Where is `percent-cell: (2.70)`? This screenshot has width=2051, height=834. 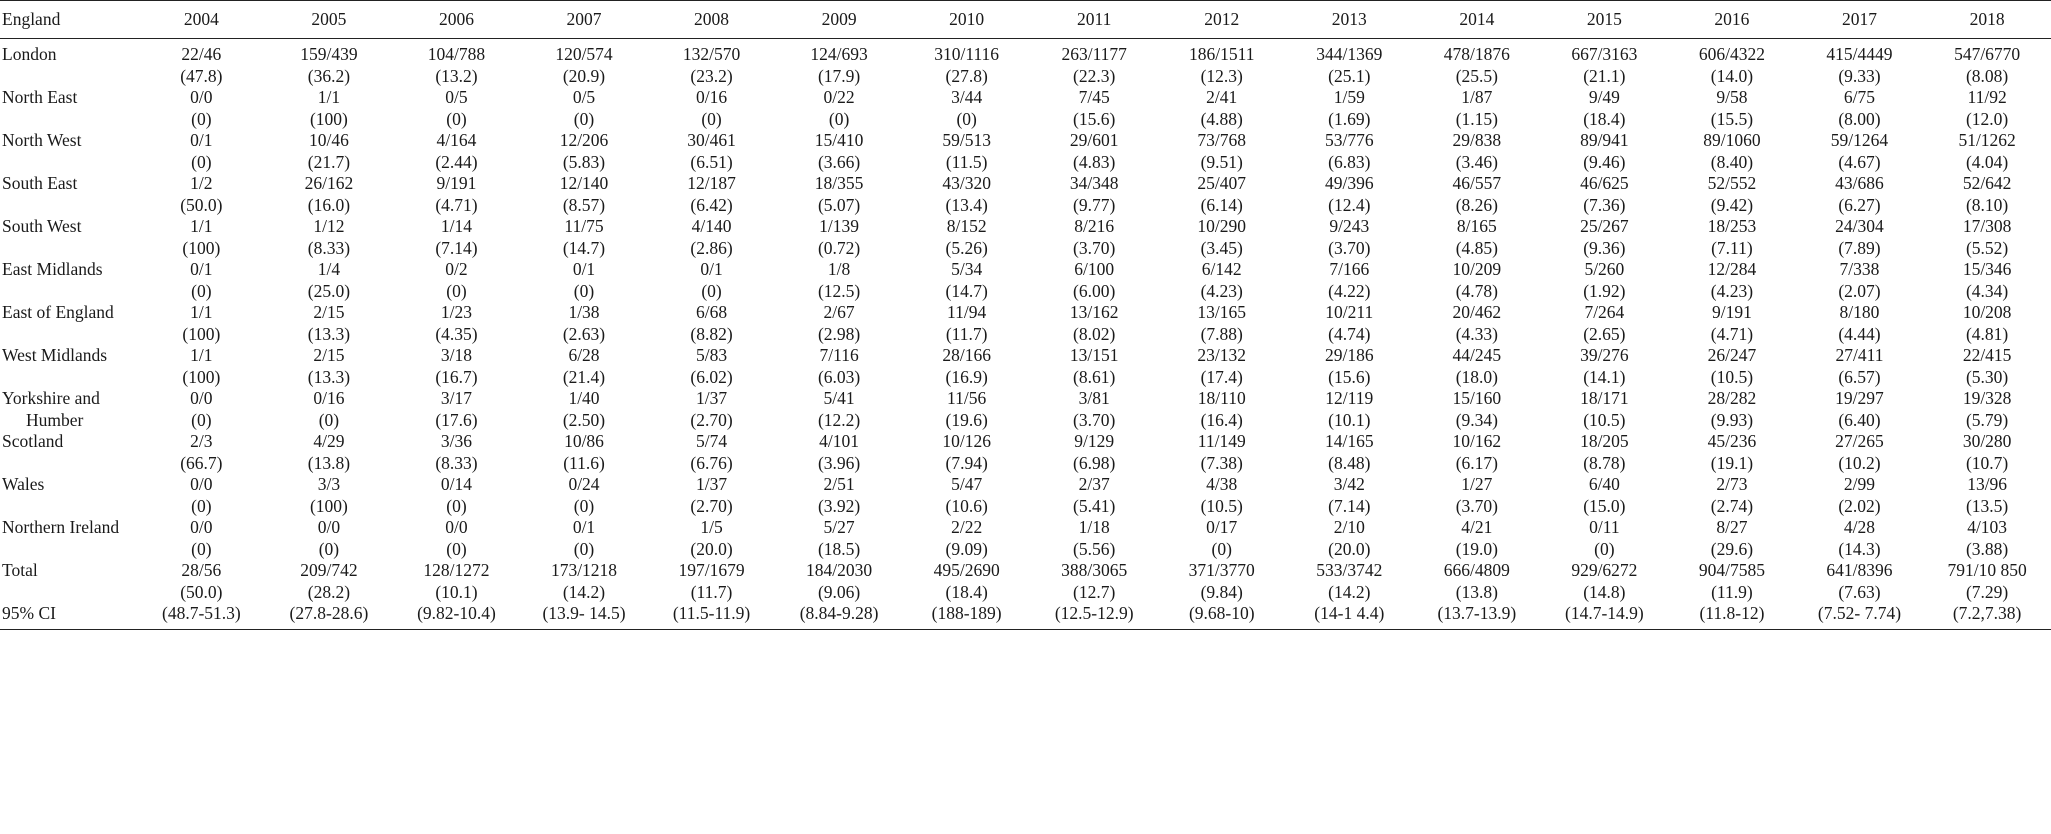 percent-cell: (2.70) is located at coordinates (711, 505).